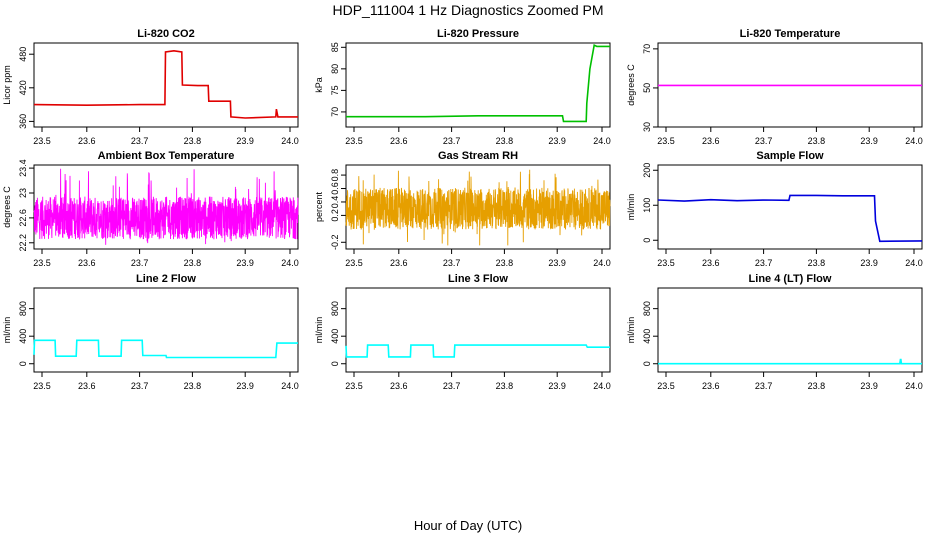 The image size is (936, 540). What do you see at coordinates (319, 85) in the screenshot?
I see `y-axis-label: kPa` at bounding box center [319, 85].